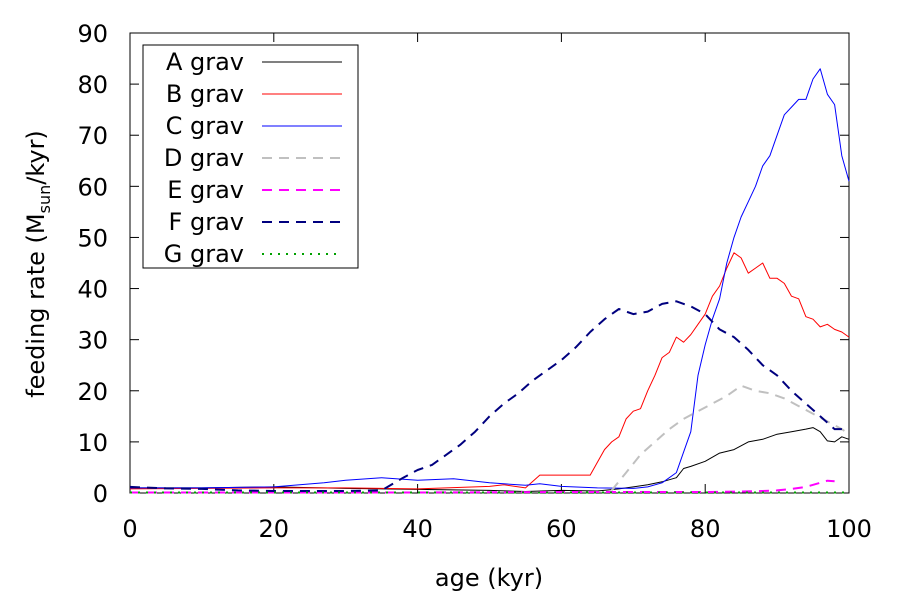 This screenshot has width=900, height=600. I want to click on legend-label: G grav, so click(204, 254).